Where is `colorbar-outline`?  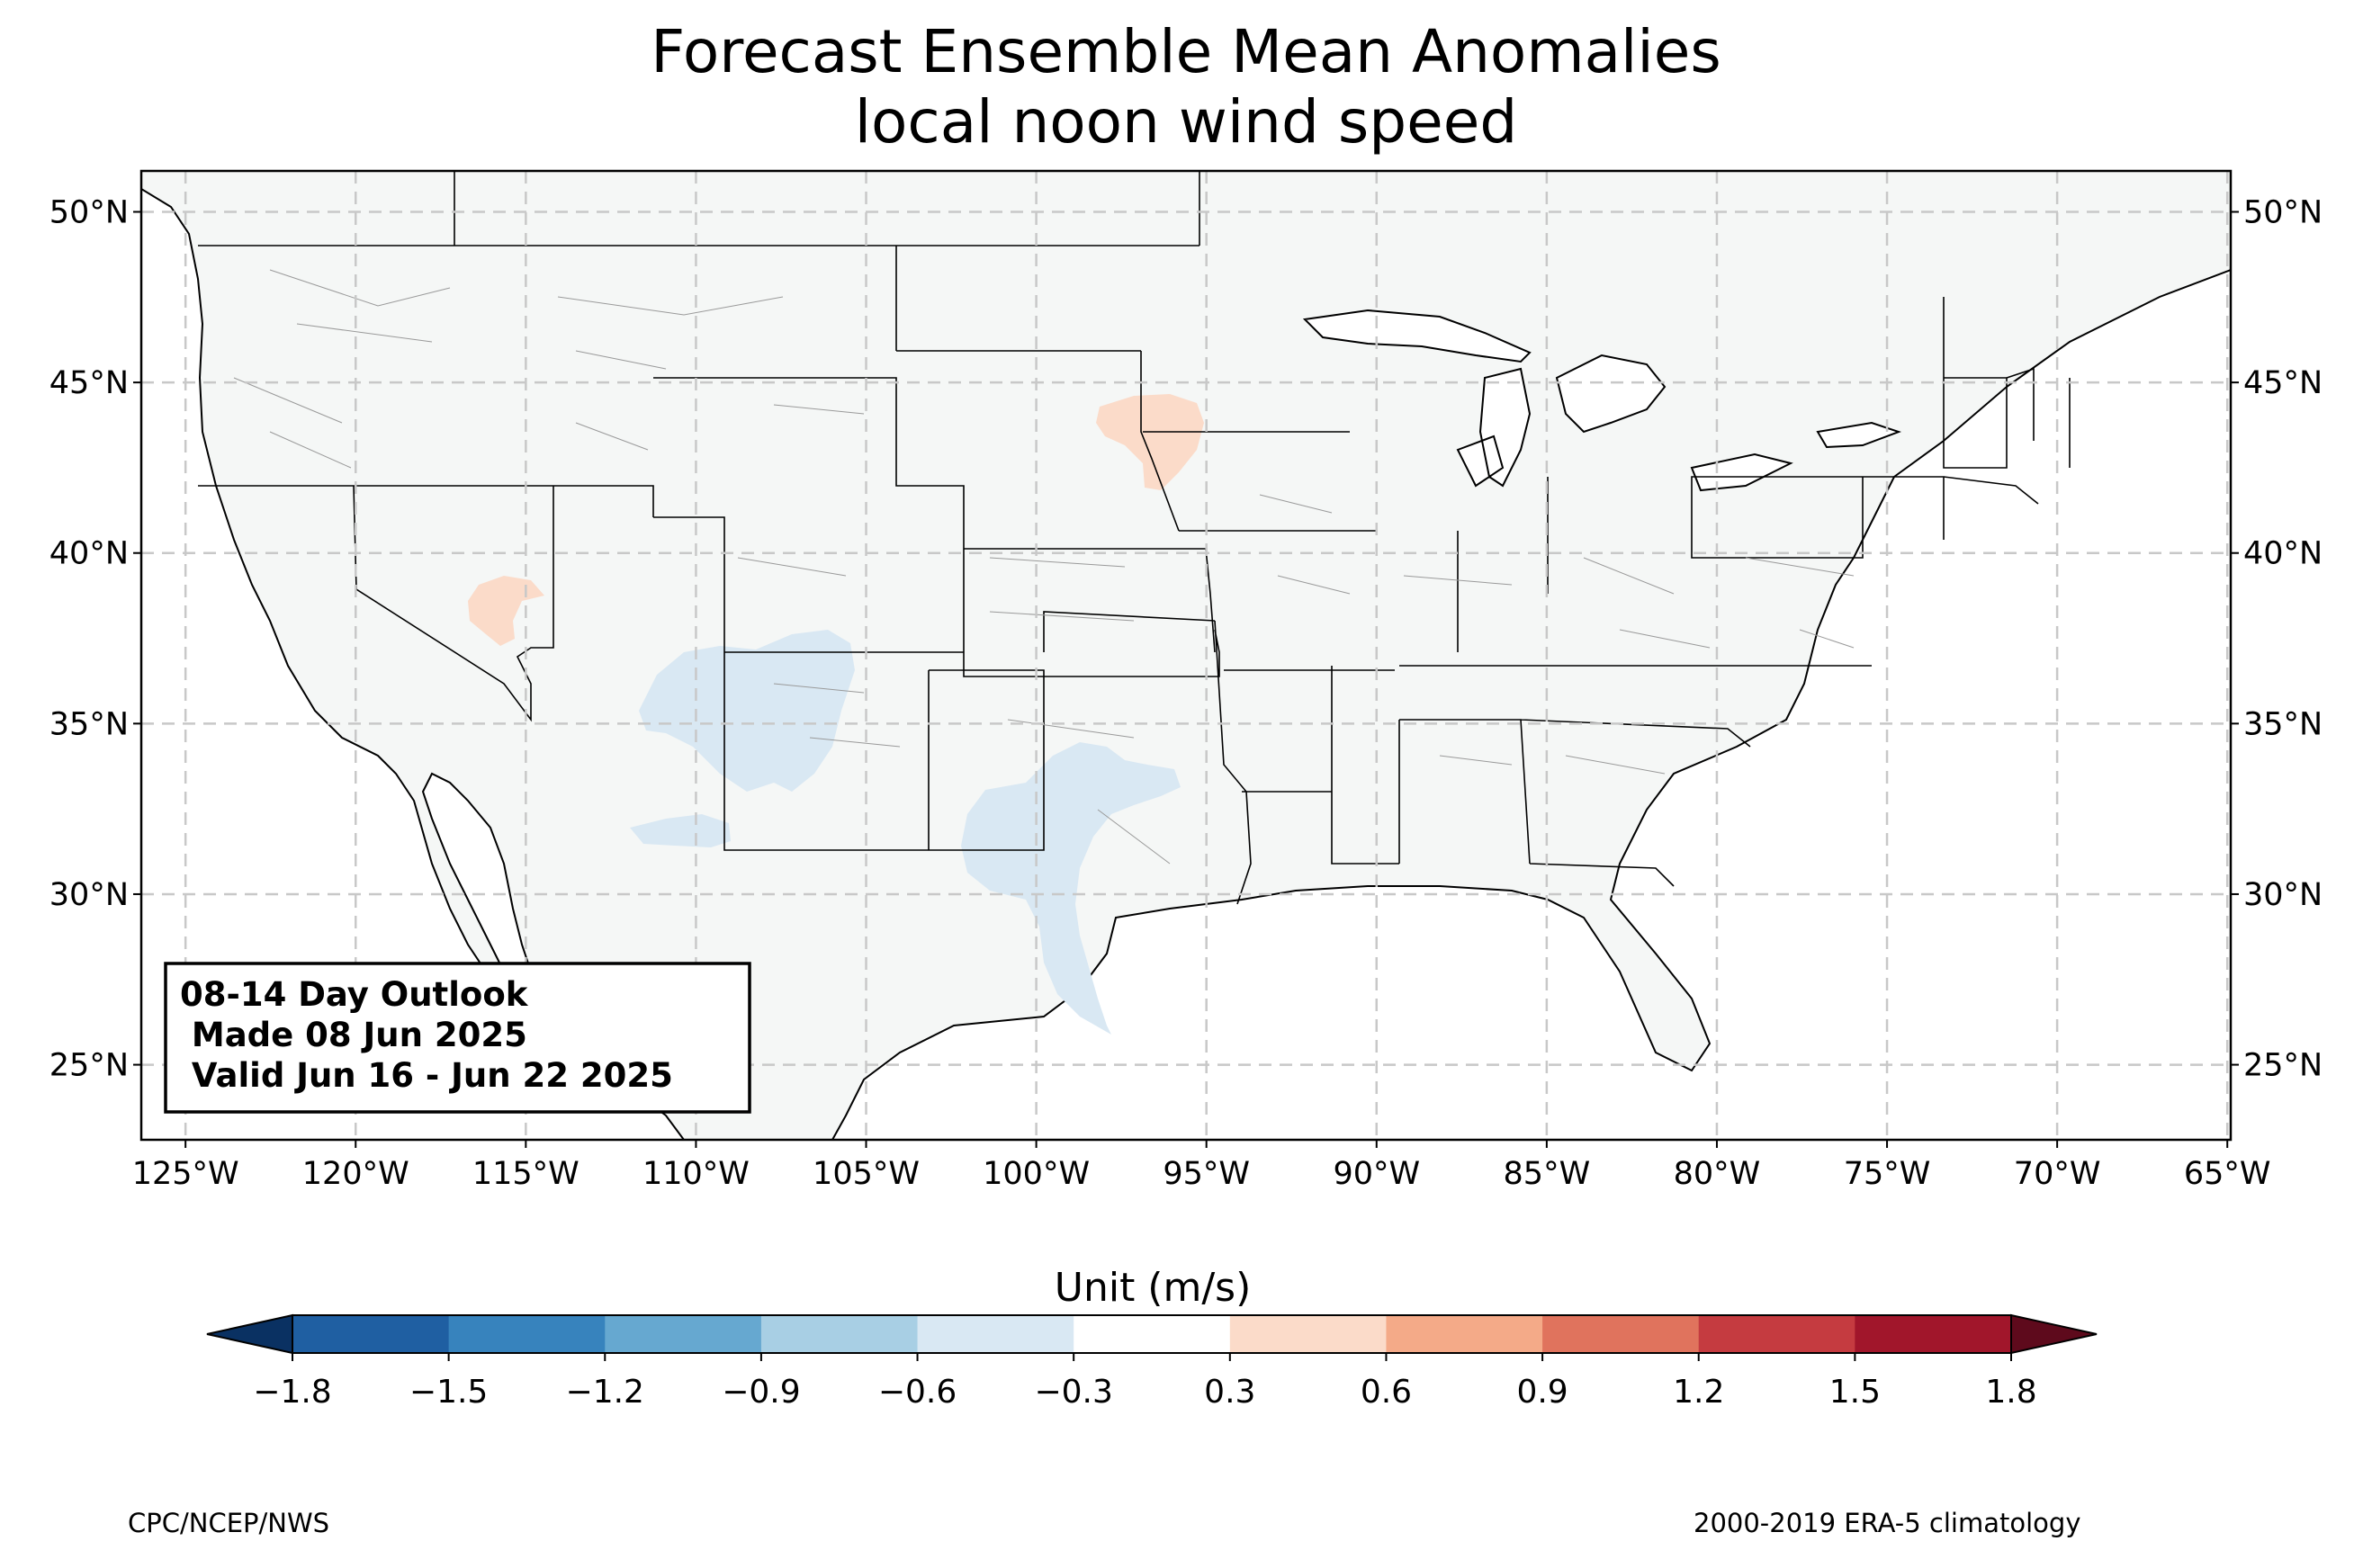
colorbar-outline is located at coordinates (1152, 1334).